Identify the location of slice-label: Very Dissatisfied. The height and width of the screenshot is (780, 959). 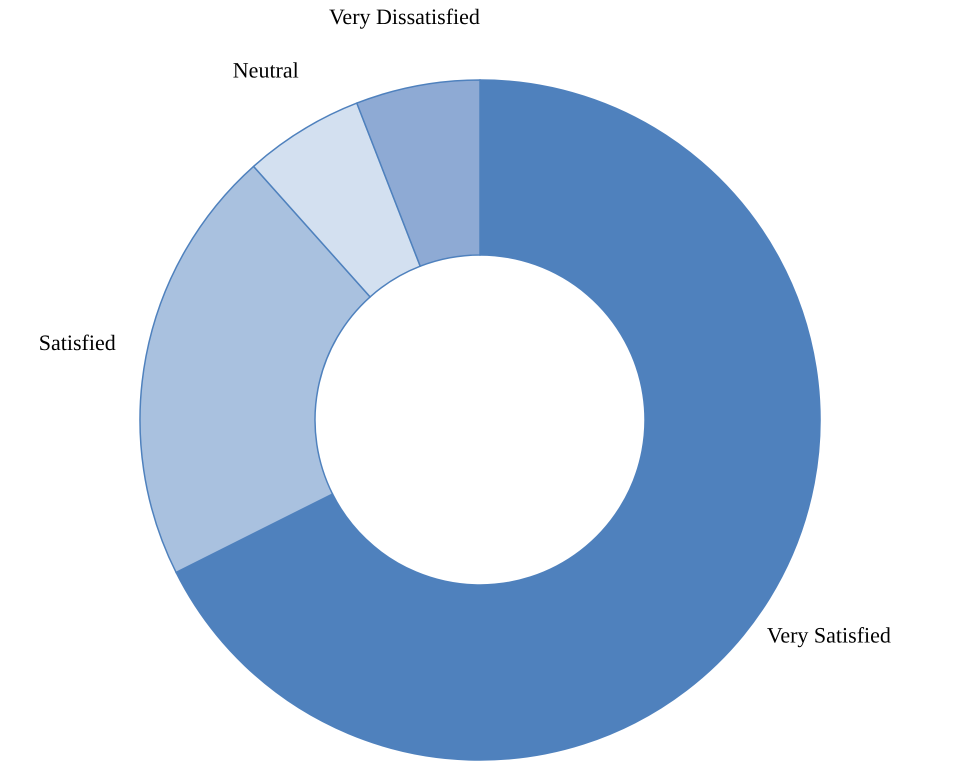
(404, 17).